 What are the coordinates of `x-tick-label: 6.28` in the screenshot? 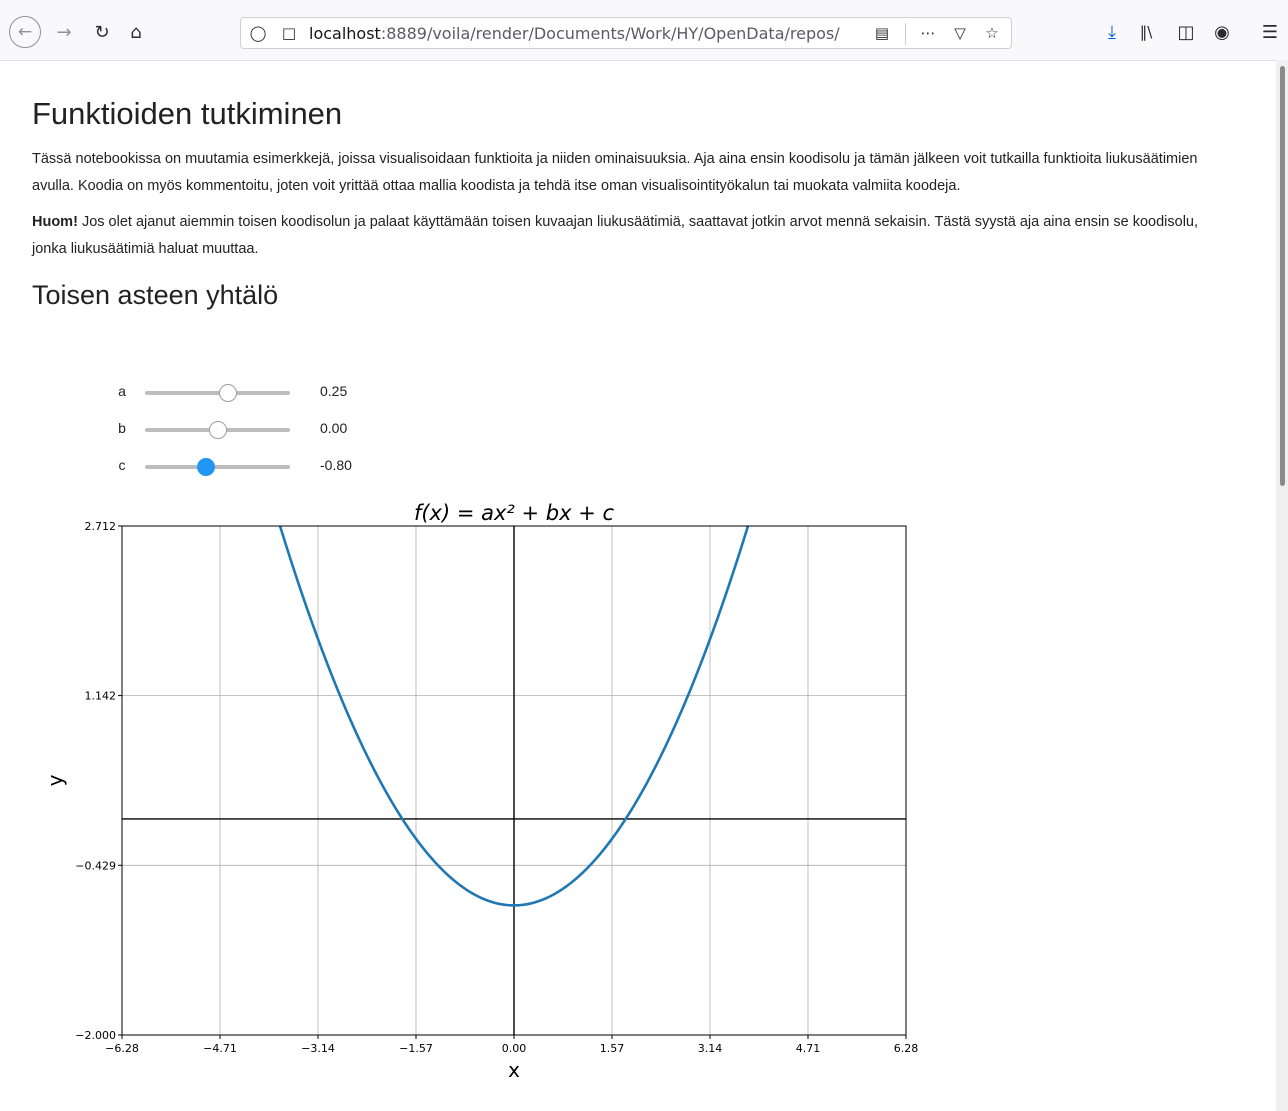 It's located at (906, 1048).